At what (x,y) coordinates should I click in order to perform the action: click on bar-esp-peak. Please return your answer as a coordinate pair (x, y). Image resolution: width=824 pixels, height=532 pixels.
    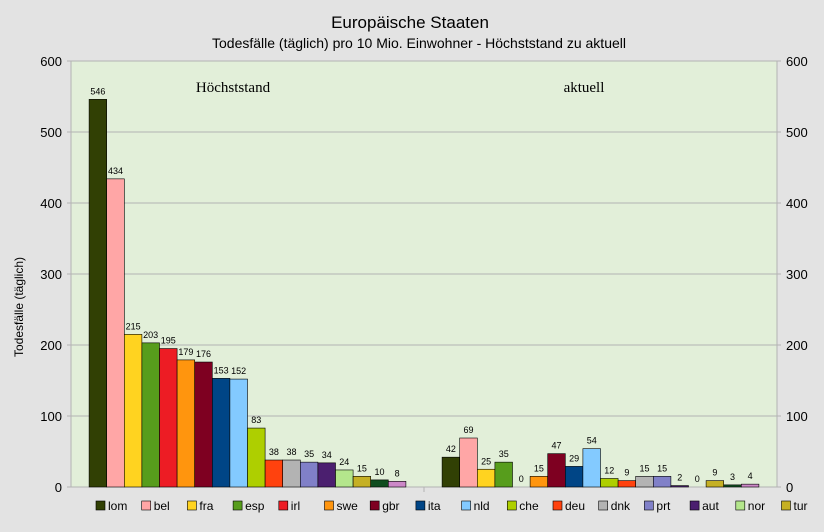
    Looking at the image, I should click on (150, 415).